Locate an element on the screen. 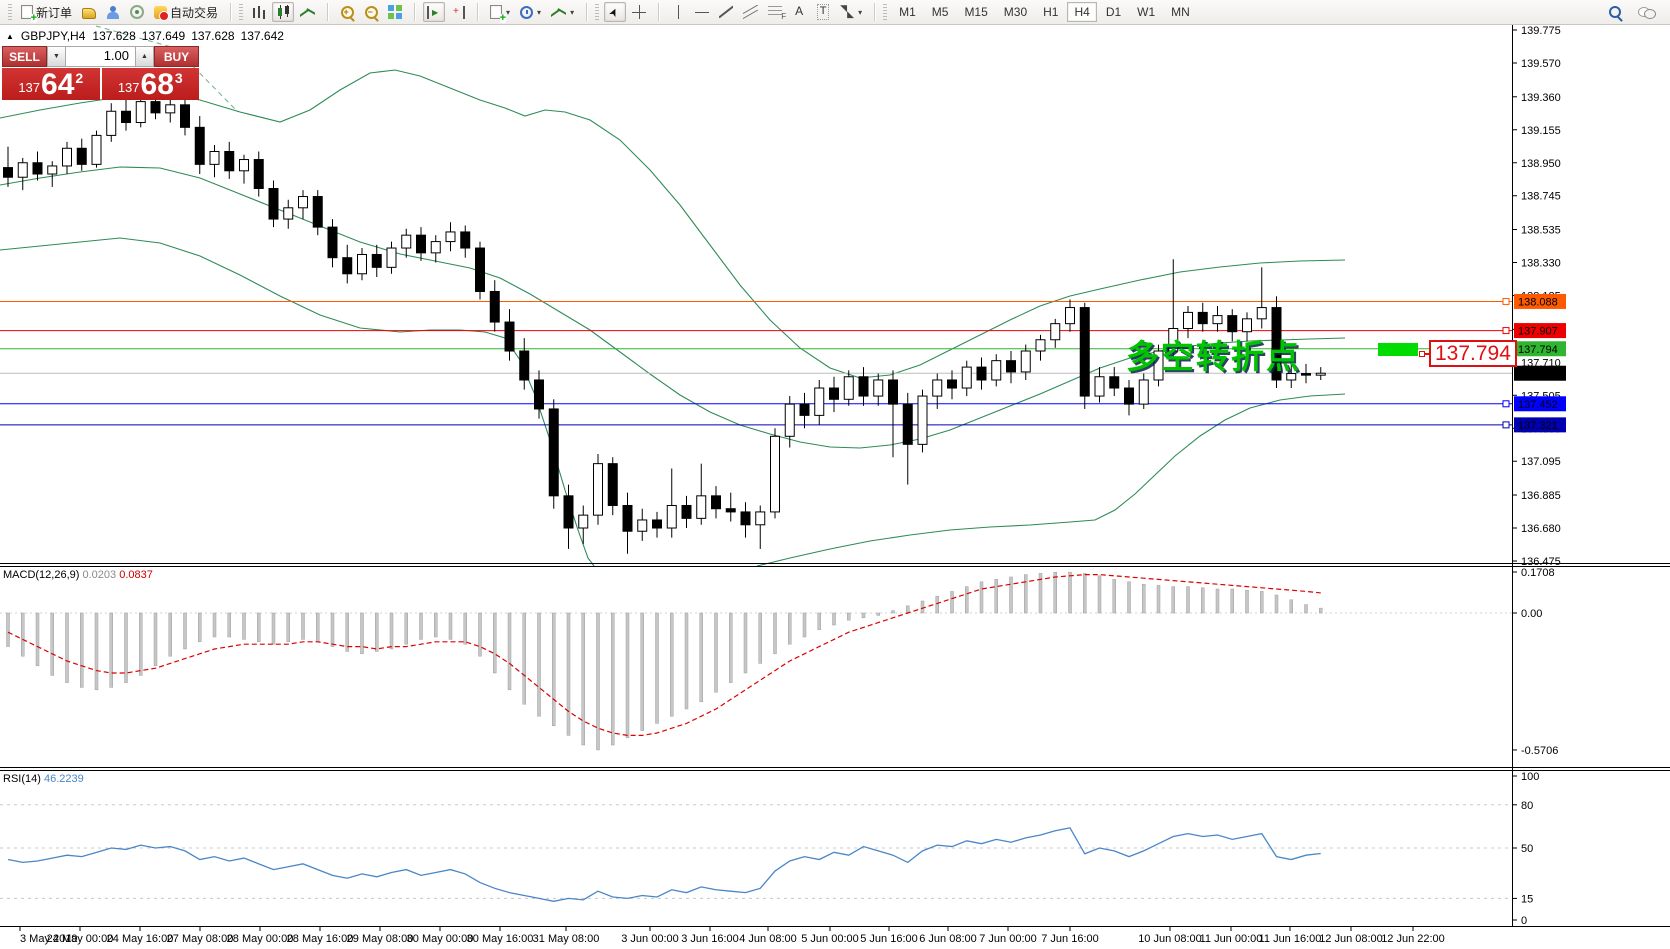 This screenshot has width=1670, height=949. autotrading-icon is located at coordinates (162, 13).